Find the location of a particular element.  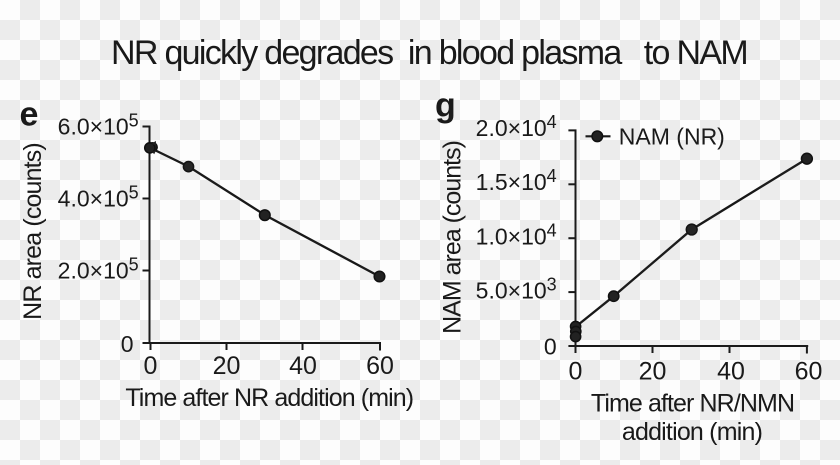

svg-text: NR area (counts) is located at coordinates (33, 231).